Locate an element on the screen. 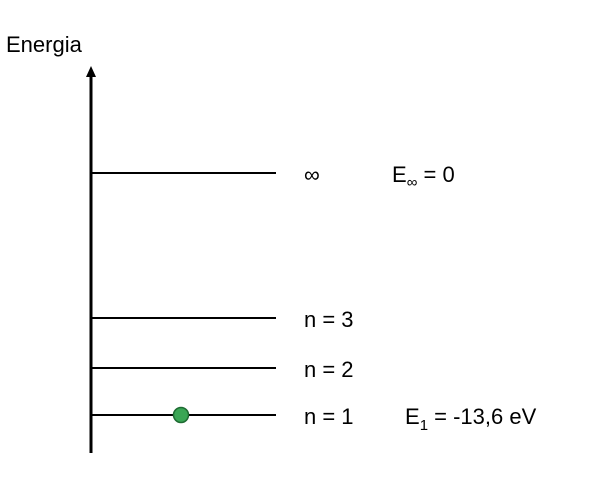  energy-axis-label: Energia is located at coordinates (44, 44).